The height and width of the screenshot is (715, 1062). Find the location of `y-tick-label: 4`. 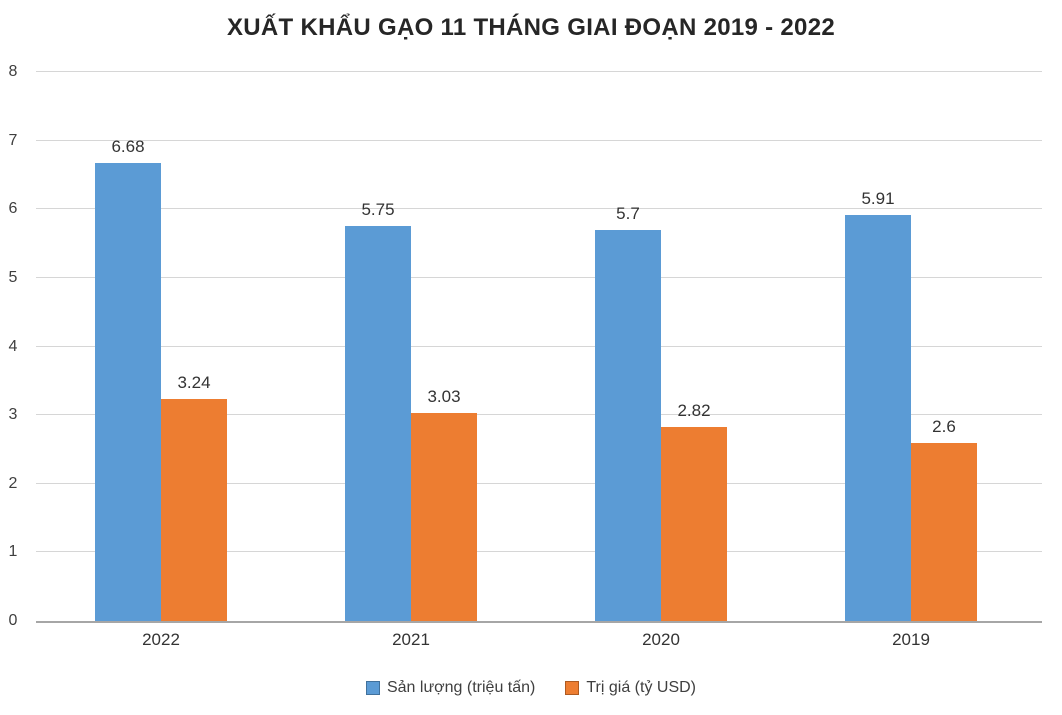

y-tick-label: 4 is located at coordinates (13, 346).